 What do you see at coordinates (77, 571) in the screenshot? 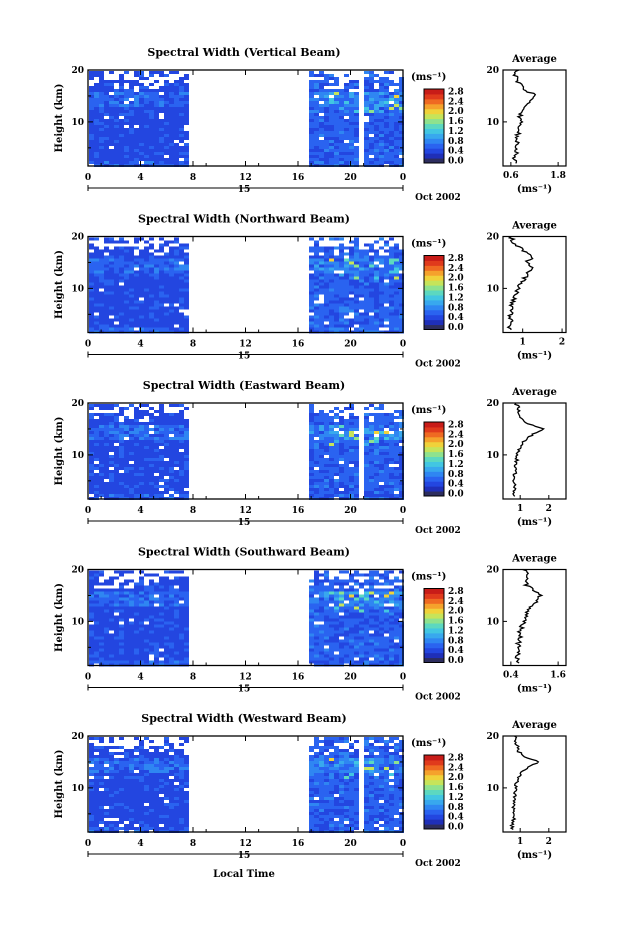
I see `y-tick-label: 20` at bounding box center [77, 571].